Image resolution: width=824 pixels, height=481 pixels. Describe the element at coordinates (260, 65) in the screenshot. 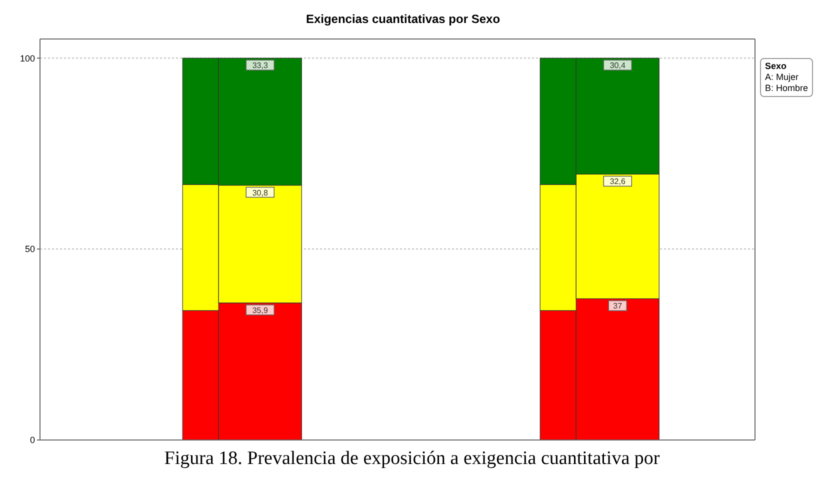

I see `data-label: 33,3` at that location.